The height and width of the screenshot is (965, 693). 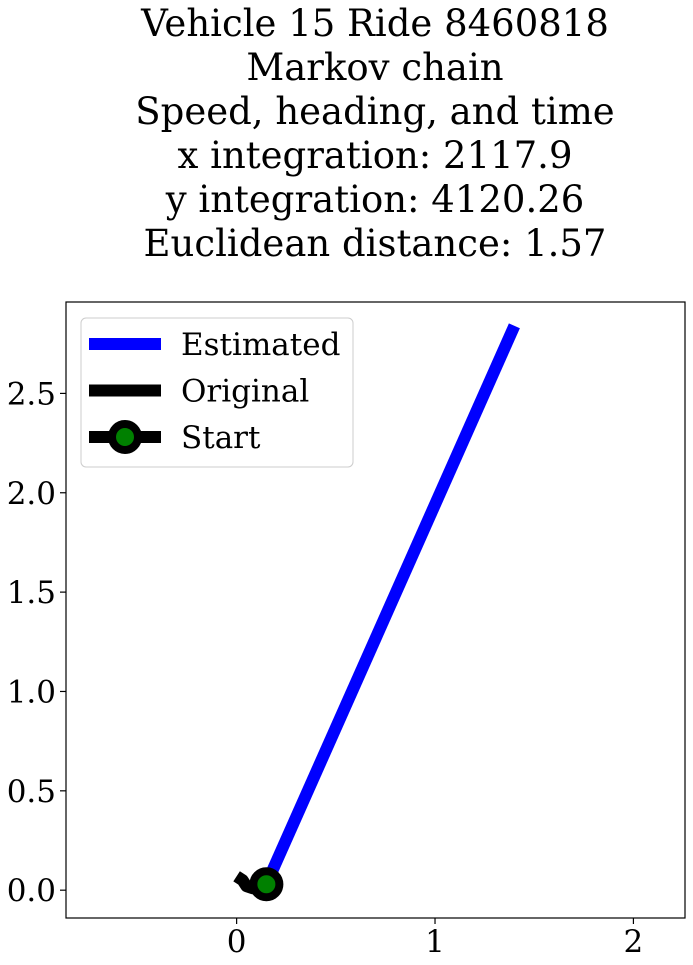 What do you see at coordinates (634, 942) in the screenshot?
I see `x-tick-label: 2` at bounding box center [634, 942].